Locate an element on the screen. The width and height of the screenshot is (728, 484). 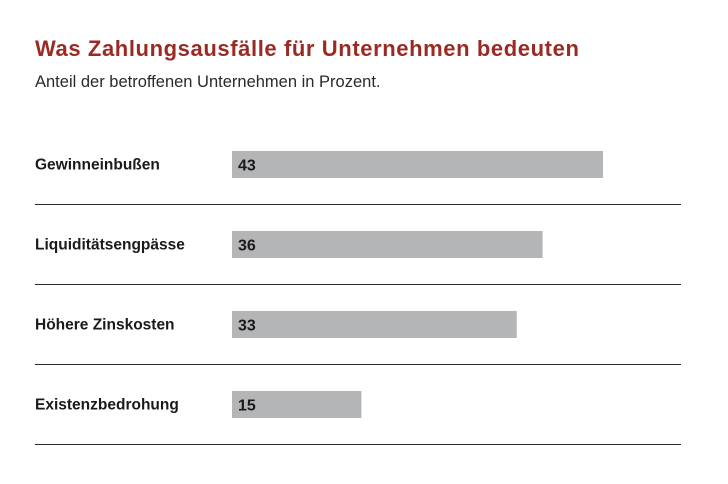
data-label: 43 is located at coordinates (247, 166).